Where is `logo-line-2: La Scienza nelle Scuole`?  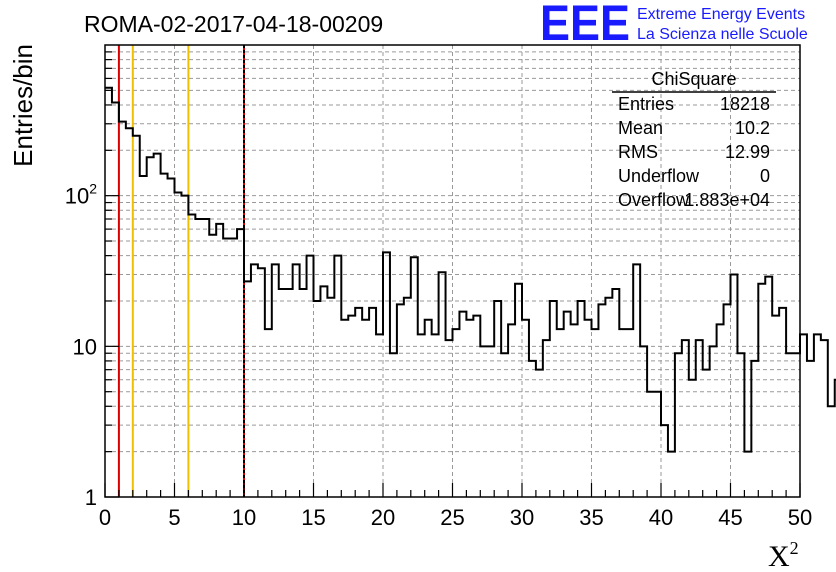 logo-line-2: La Scienza nelle Scuole is located at coordinates (722, 34).